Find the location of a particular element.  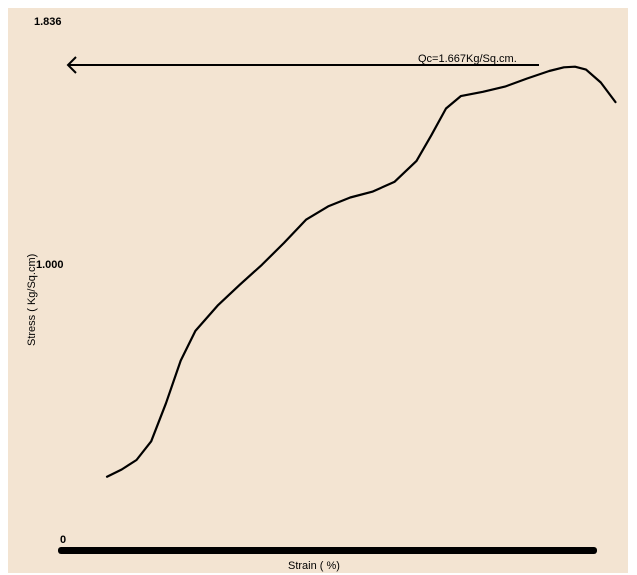

y-axis-title: Stress ( Kg/Sq.cm) is located at coordinates (32, 300).